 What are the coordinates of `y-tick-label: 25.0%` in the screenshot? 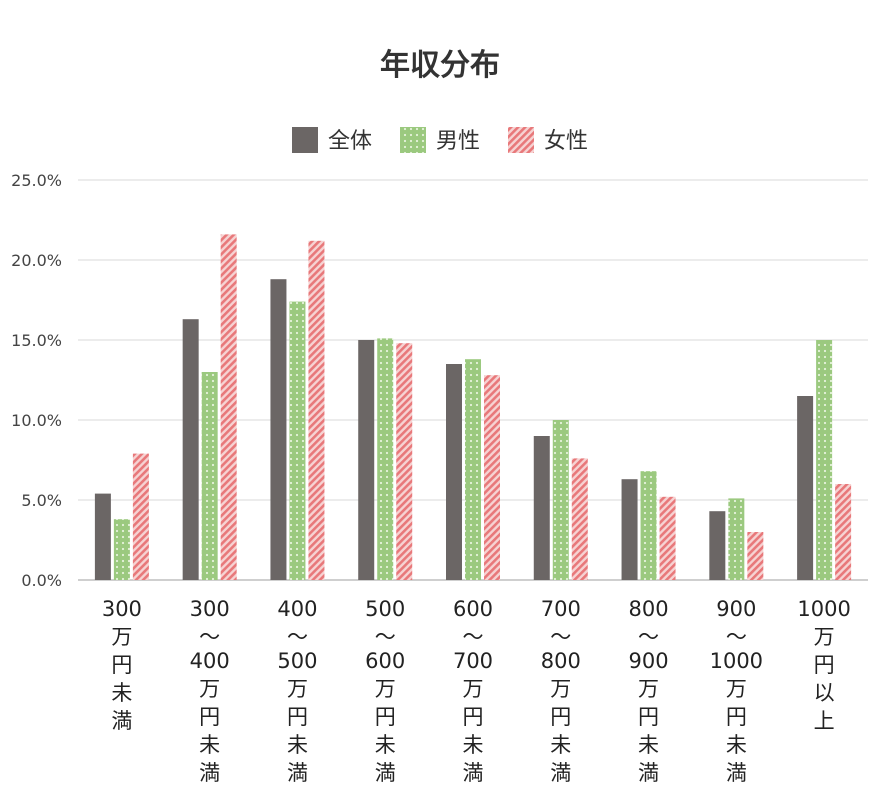 It's located at (36, 180).